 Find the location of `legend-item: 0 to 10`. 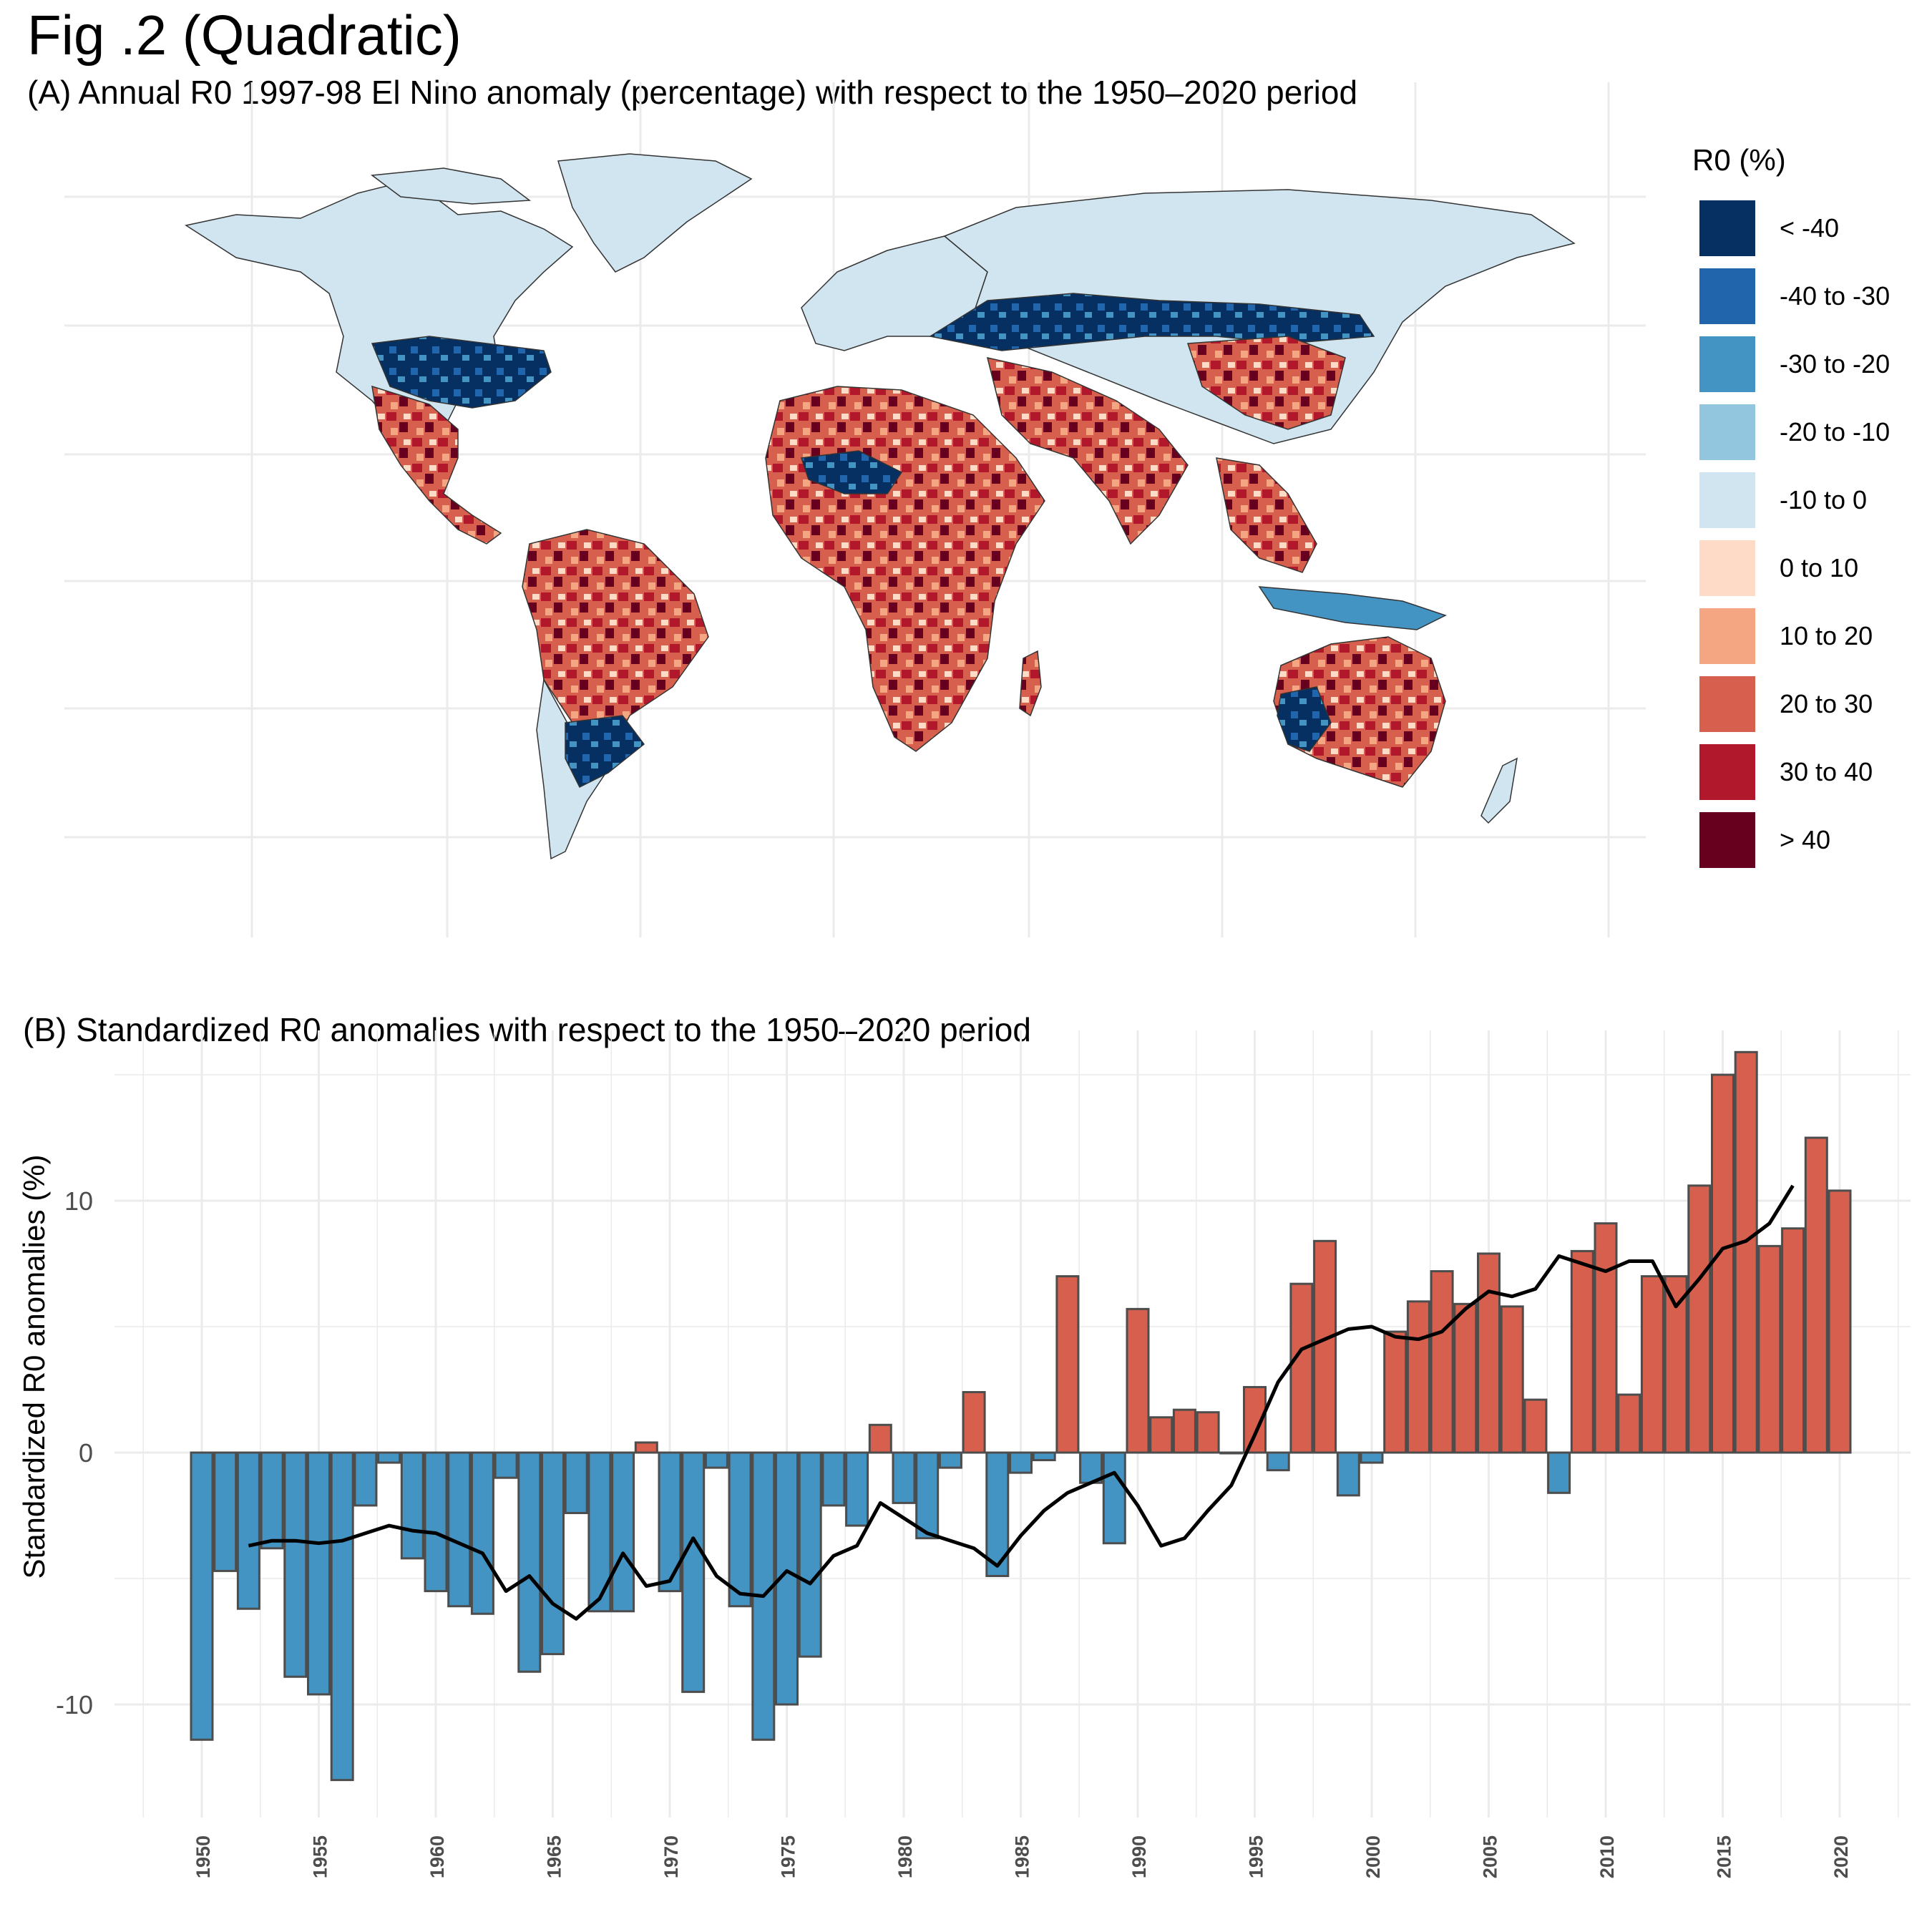

legend-item: 0 to 10 is located at coordinates (1813, 568).